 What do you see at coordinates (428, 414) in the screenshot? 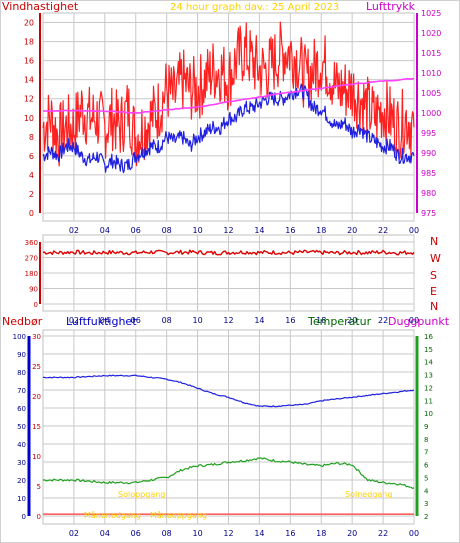
I see `y-tick-label-temperature: 10` at bounding box center [428, 414].